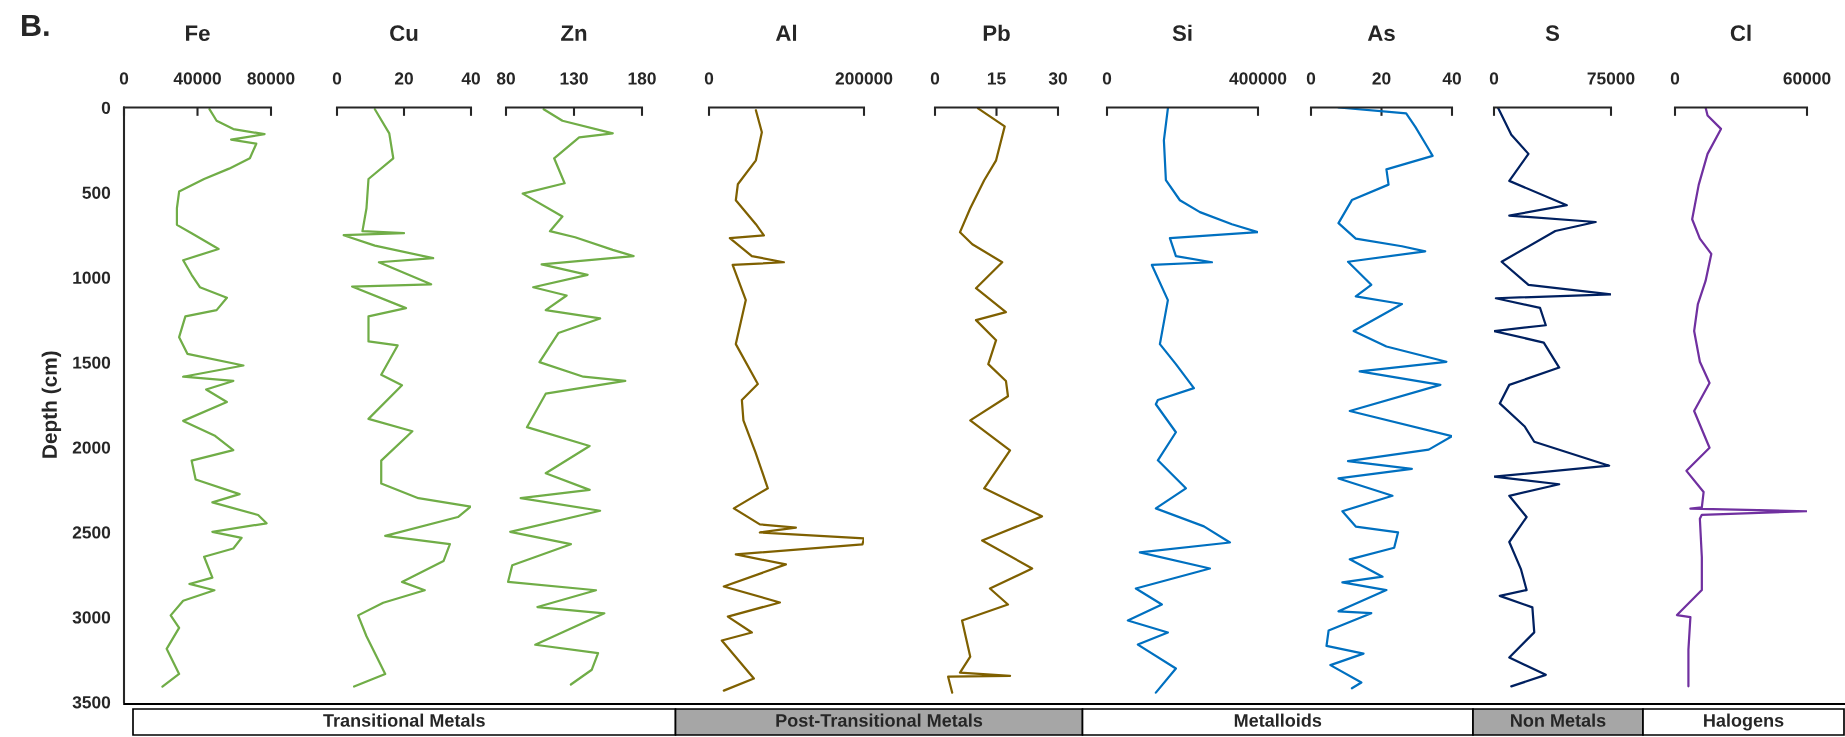 The height and width of the screenshot is (737, 1845). I want to click on x-tick-label: 400000, so click(1258, 78).